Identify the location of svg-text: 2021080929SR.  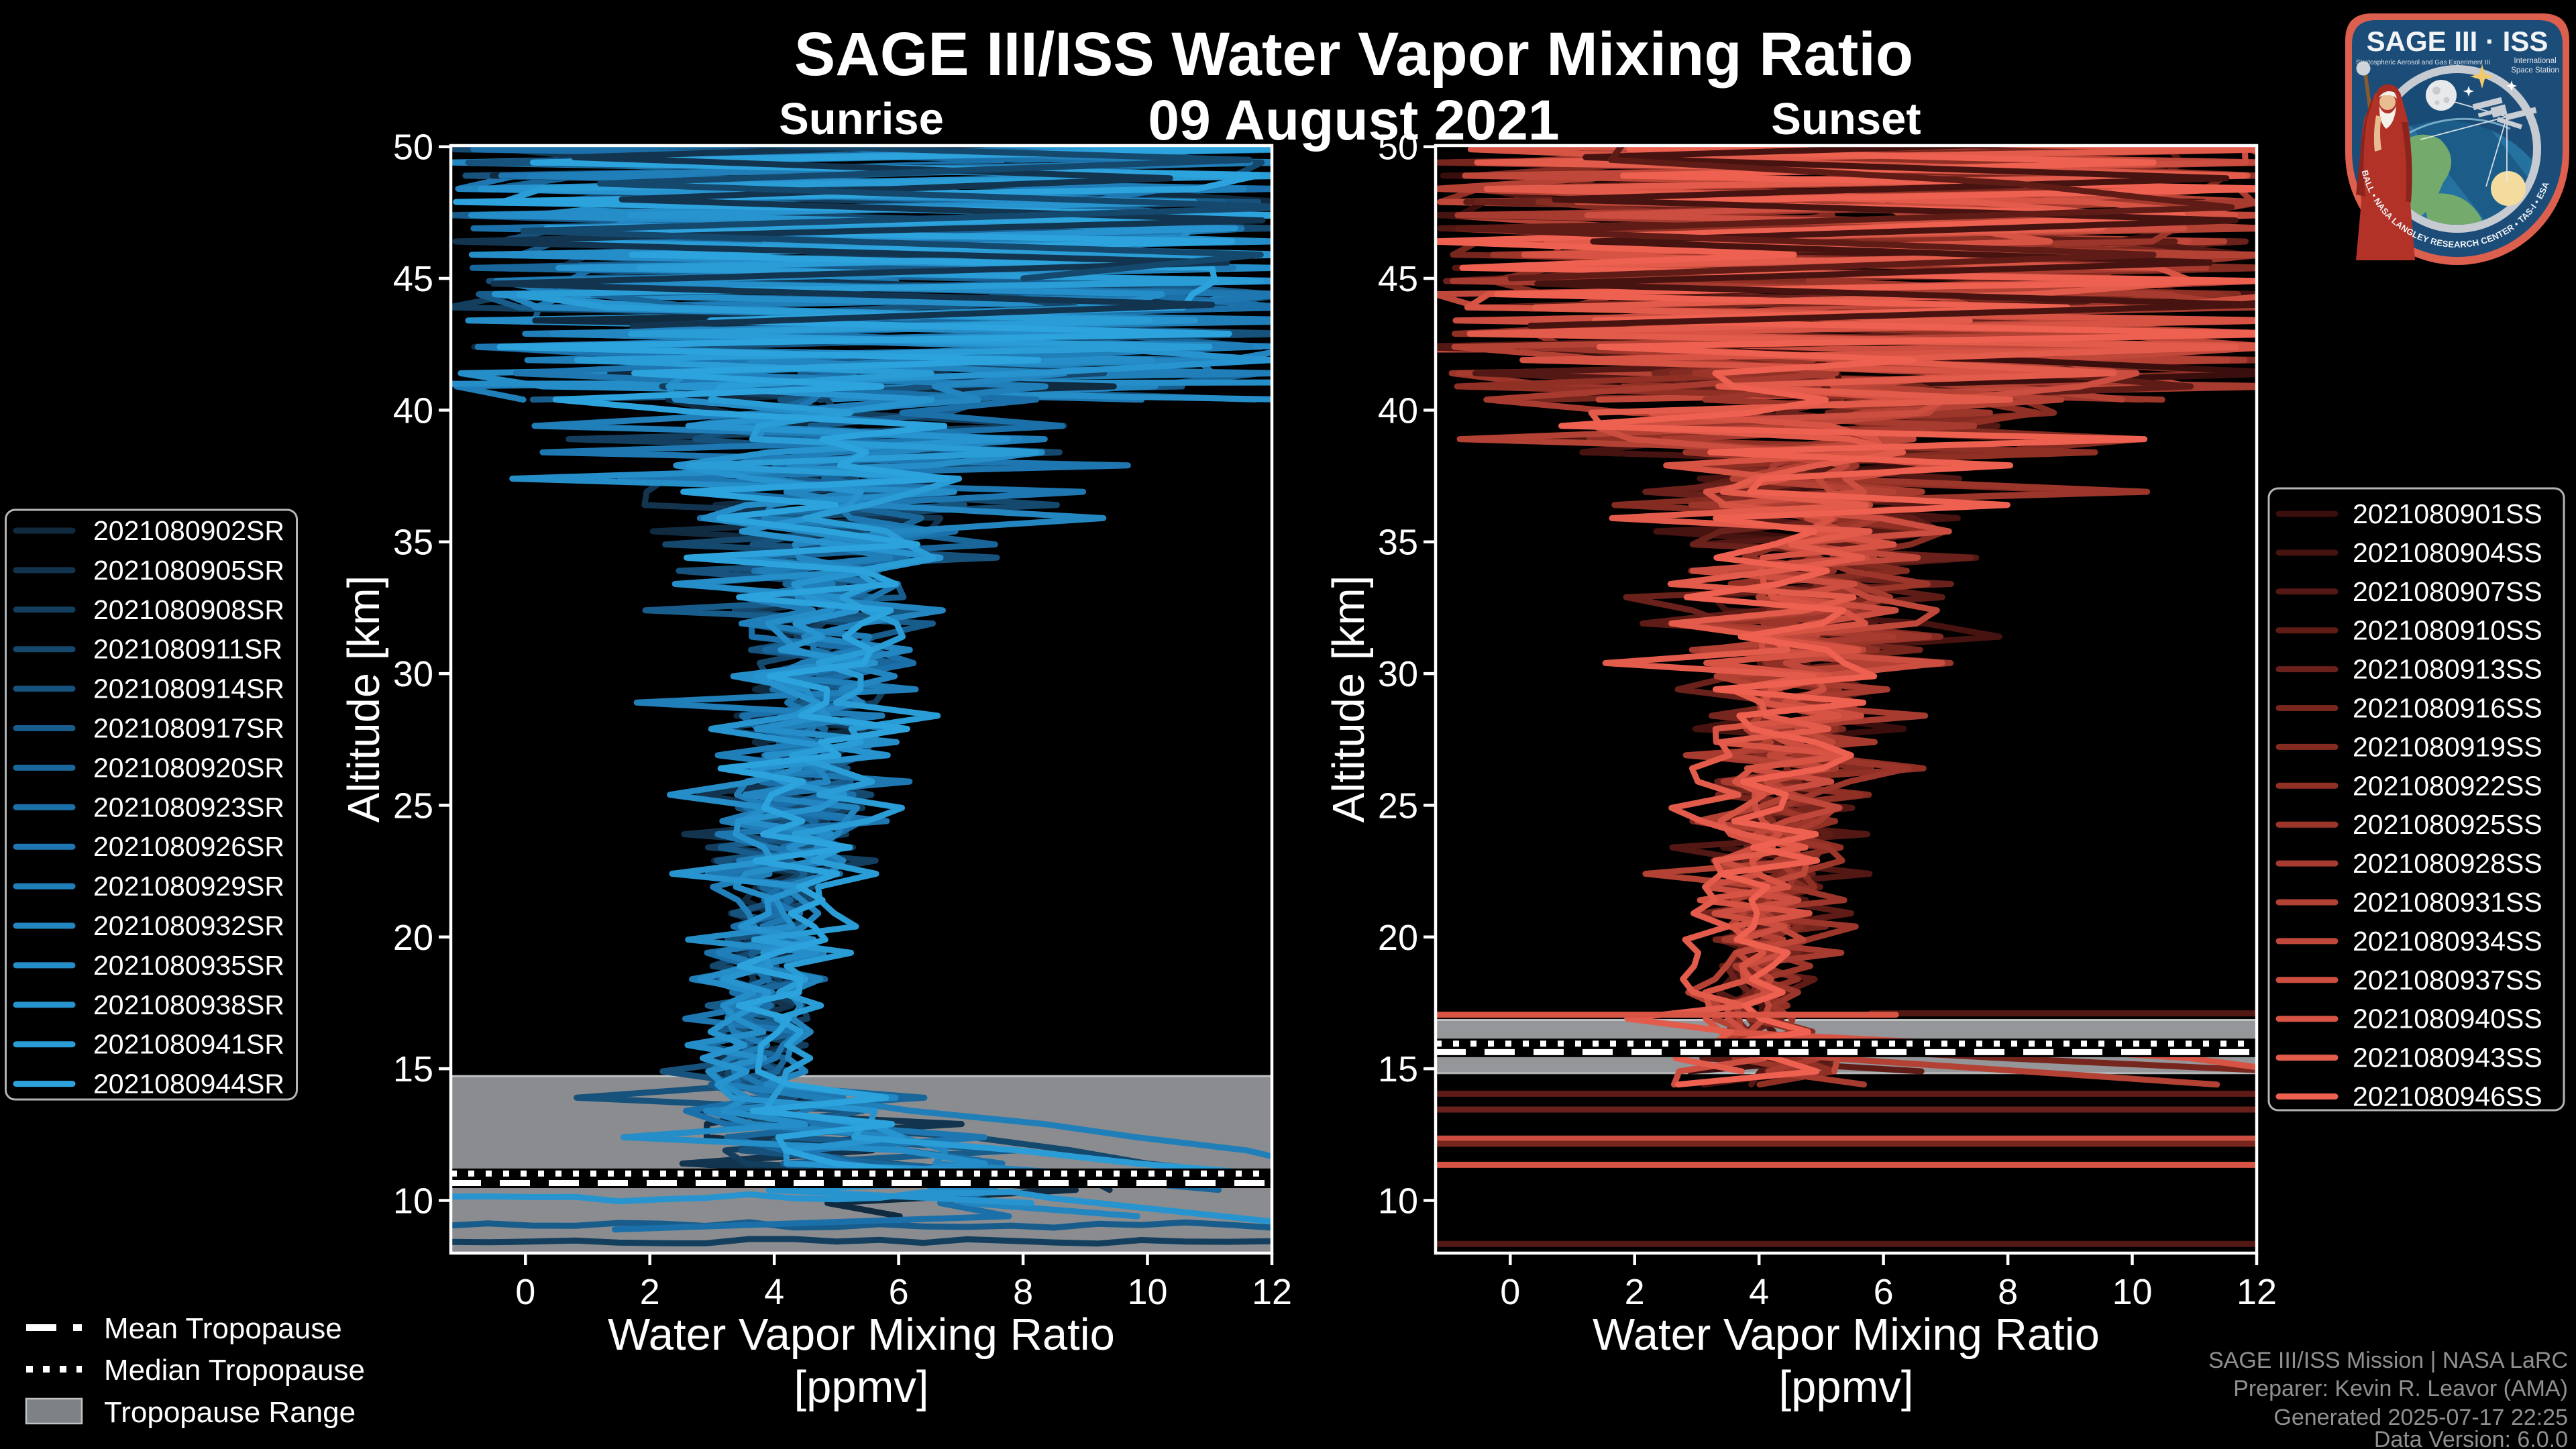
(188, 886).